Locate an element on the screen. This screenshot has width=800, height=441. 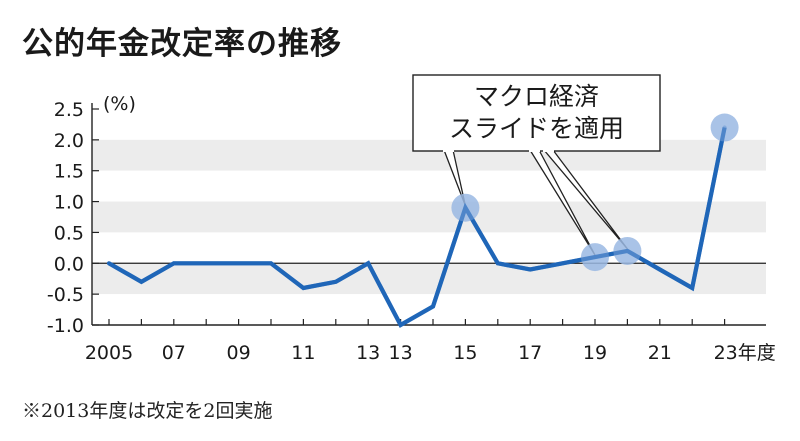
x-tick-label: 09 is located at coordinates (239, 353).